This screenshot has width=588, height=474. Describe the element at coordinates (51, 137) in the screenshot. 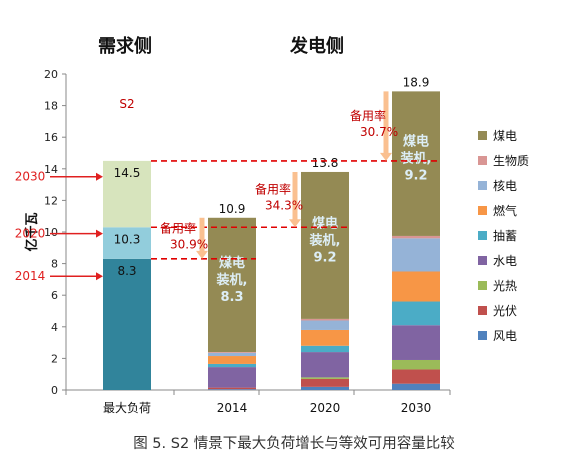

I see `y-tick-label: 16` at that location.